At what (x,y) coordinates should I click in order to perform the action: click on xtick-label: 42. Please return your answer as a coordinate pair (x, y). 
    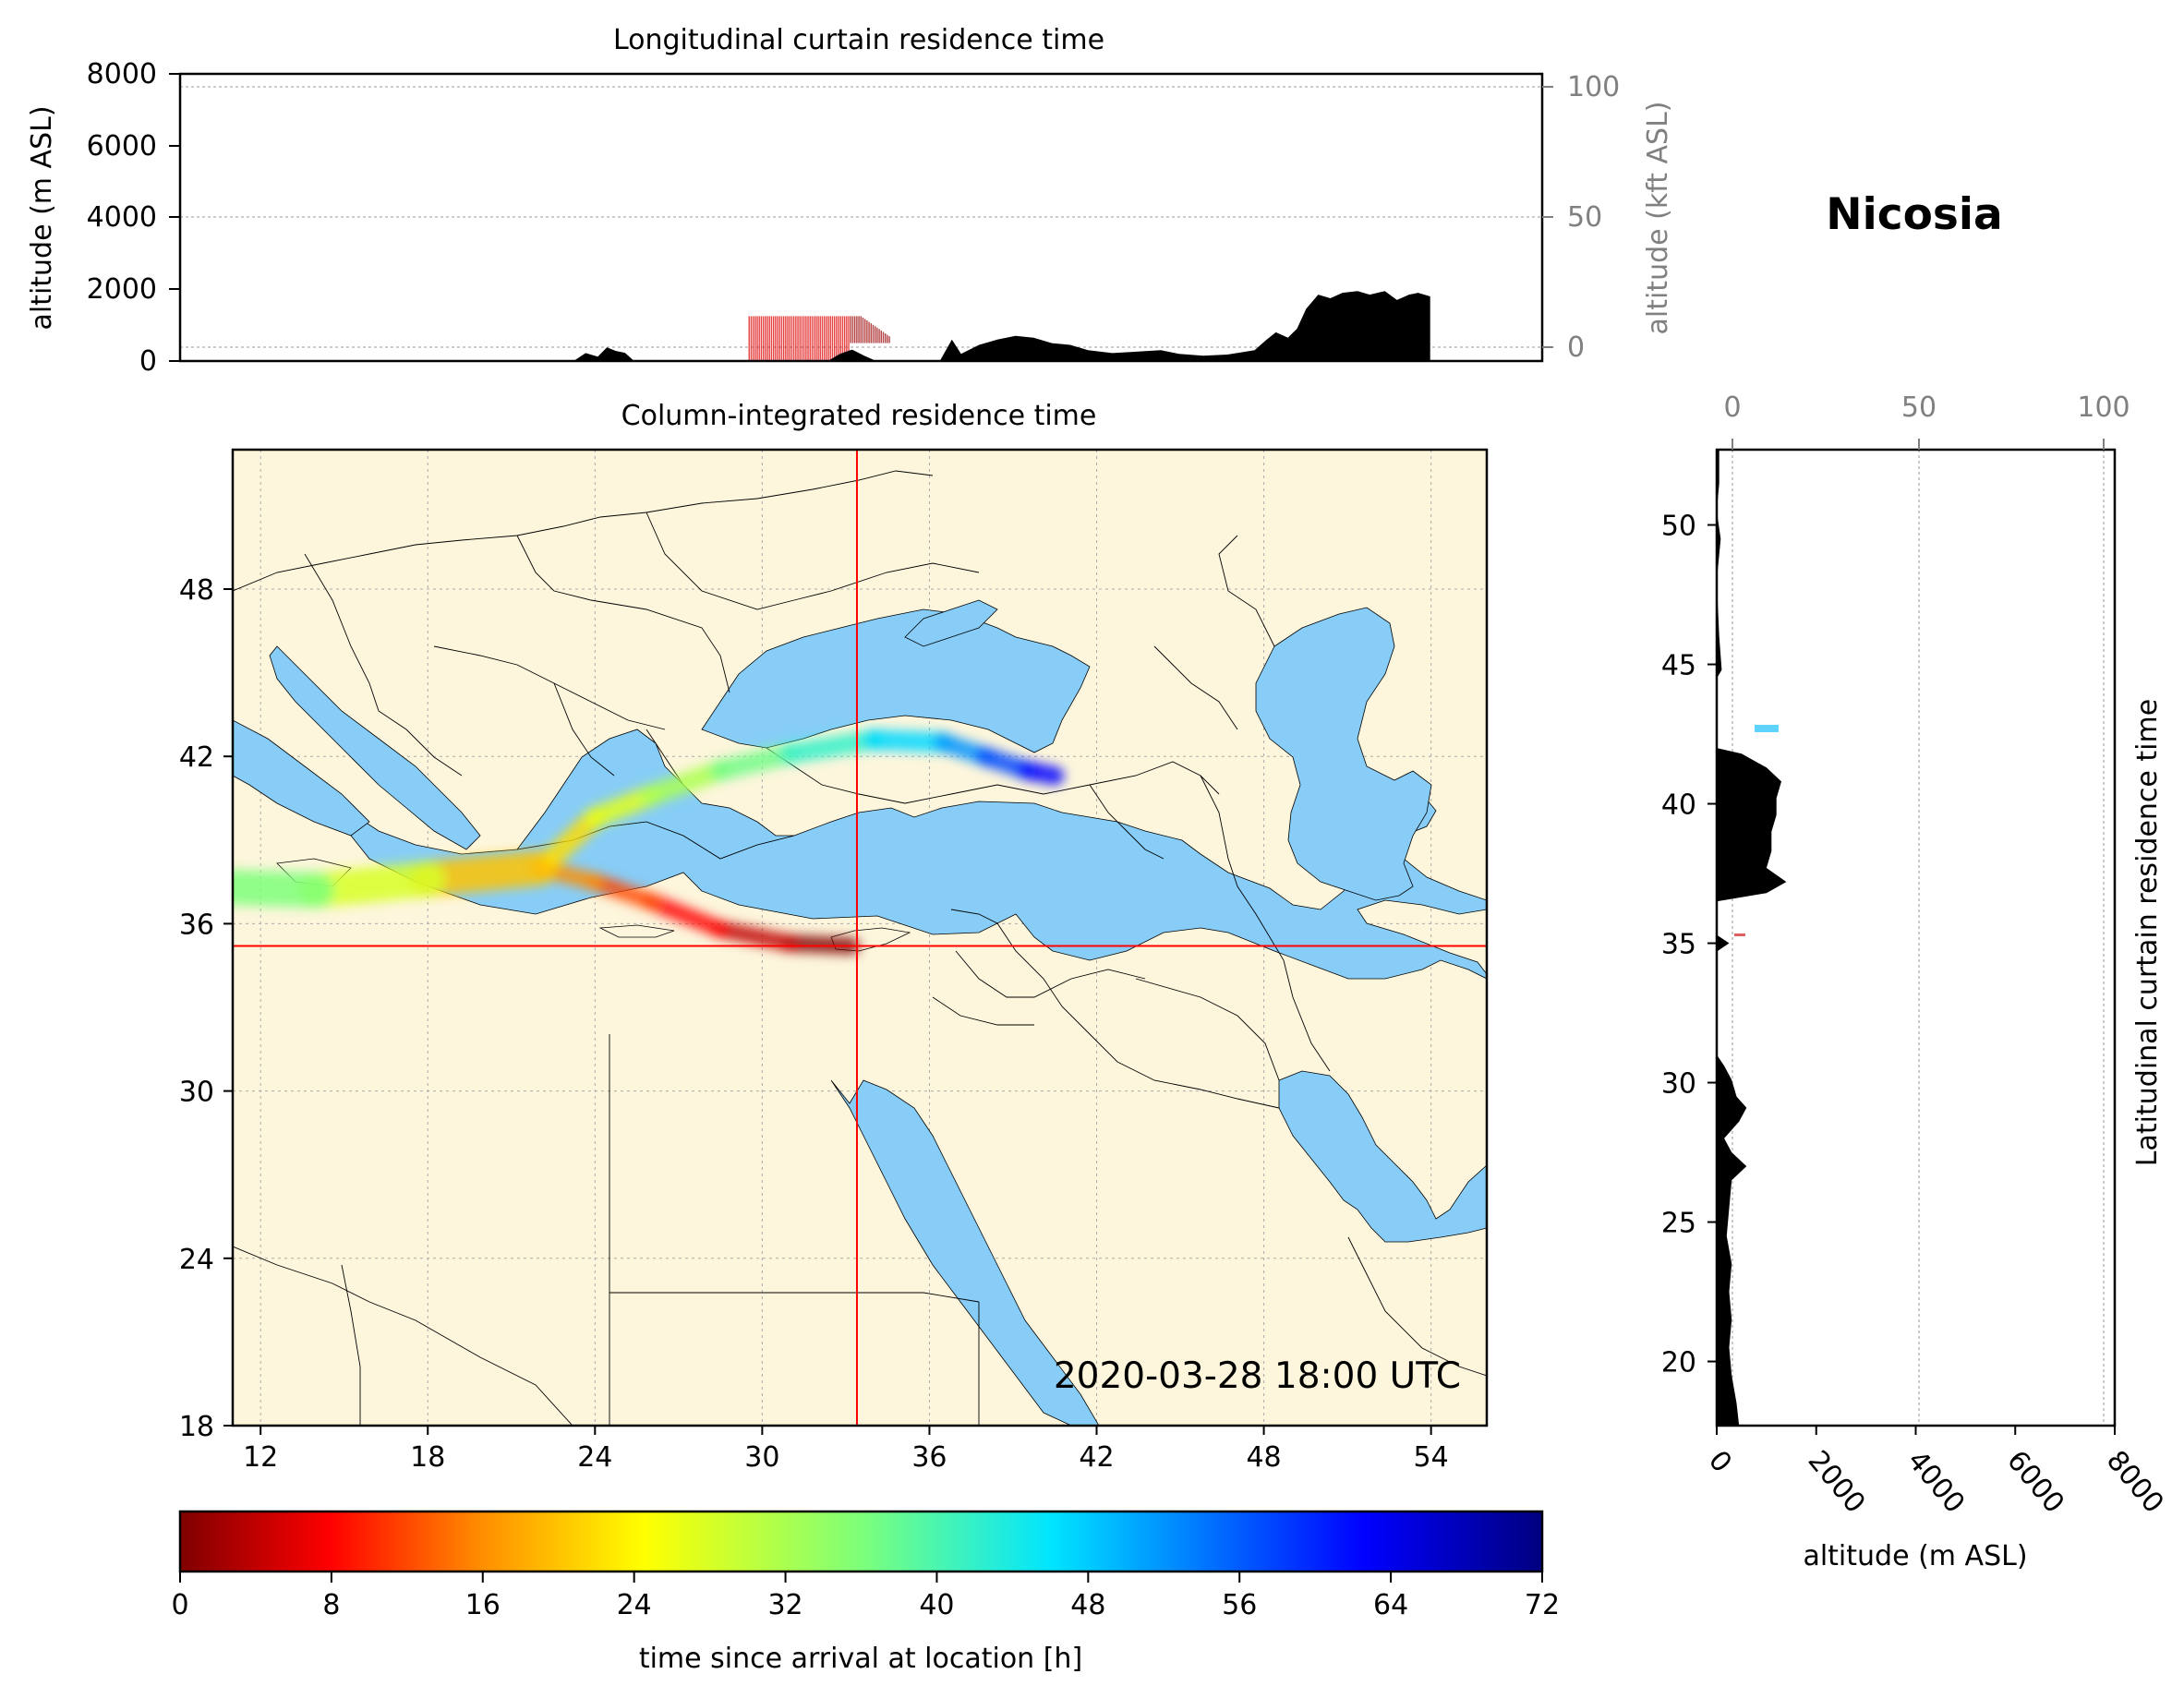
    Looking at the image, I should click on (1096, 1457).